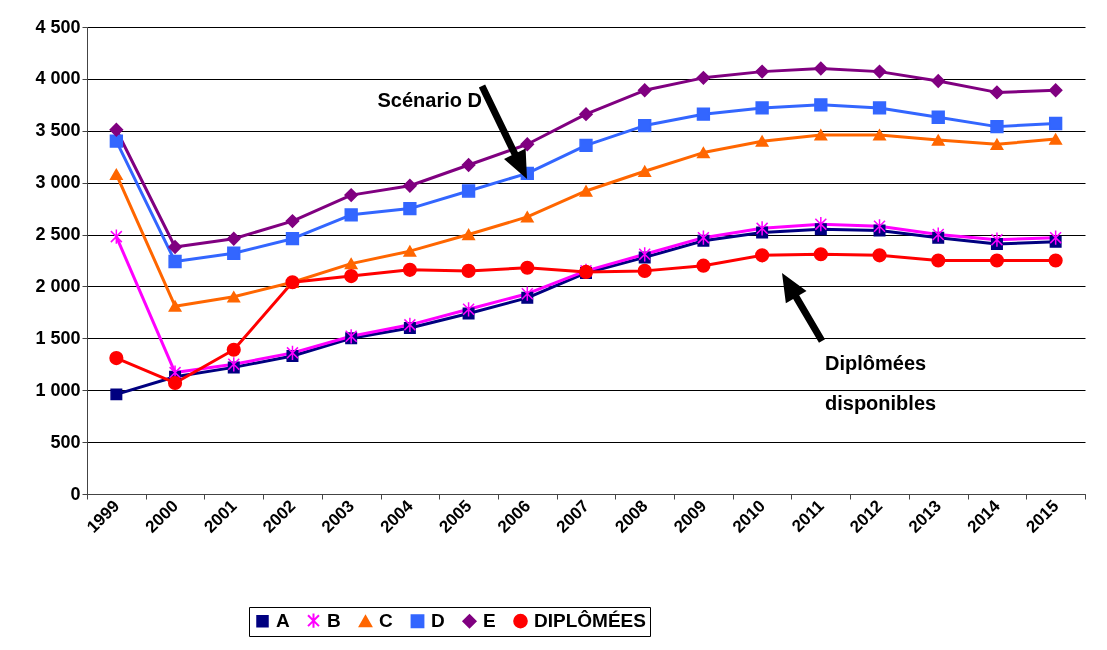 This screenshot has width=1107, height=650. Describe the element at coordinates (590, 621) in the screenshot. I see `legend-label: DIPLÔMÉES` at that location.